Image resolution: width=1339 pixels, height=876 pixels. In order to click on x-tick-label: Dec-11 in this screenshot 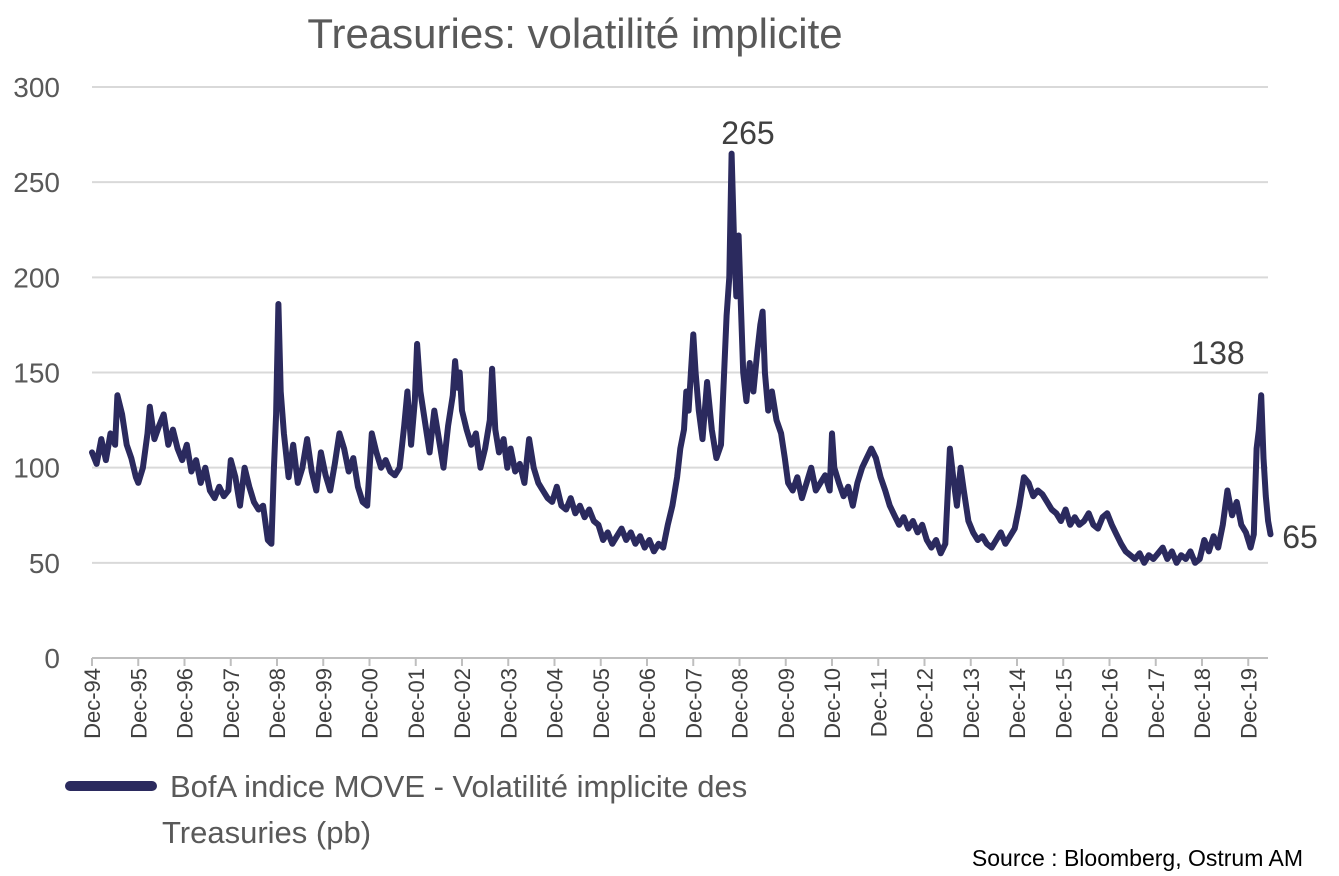, I will do `click(878, 702)`.